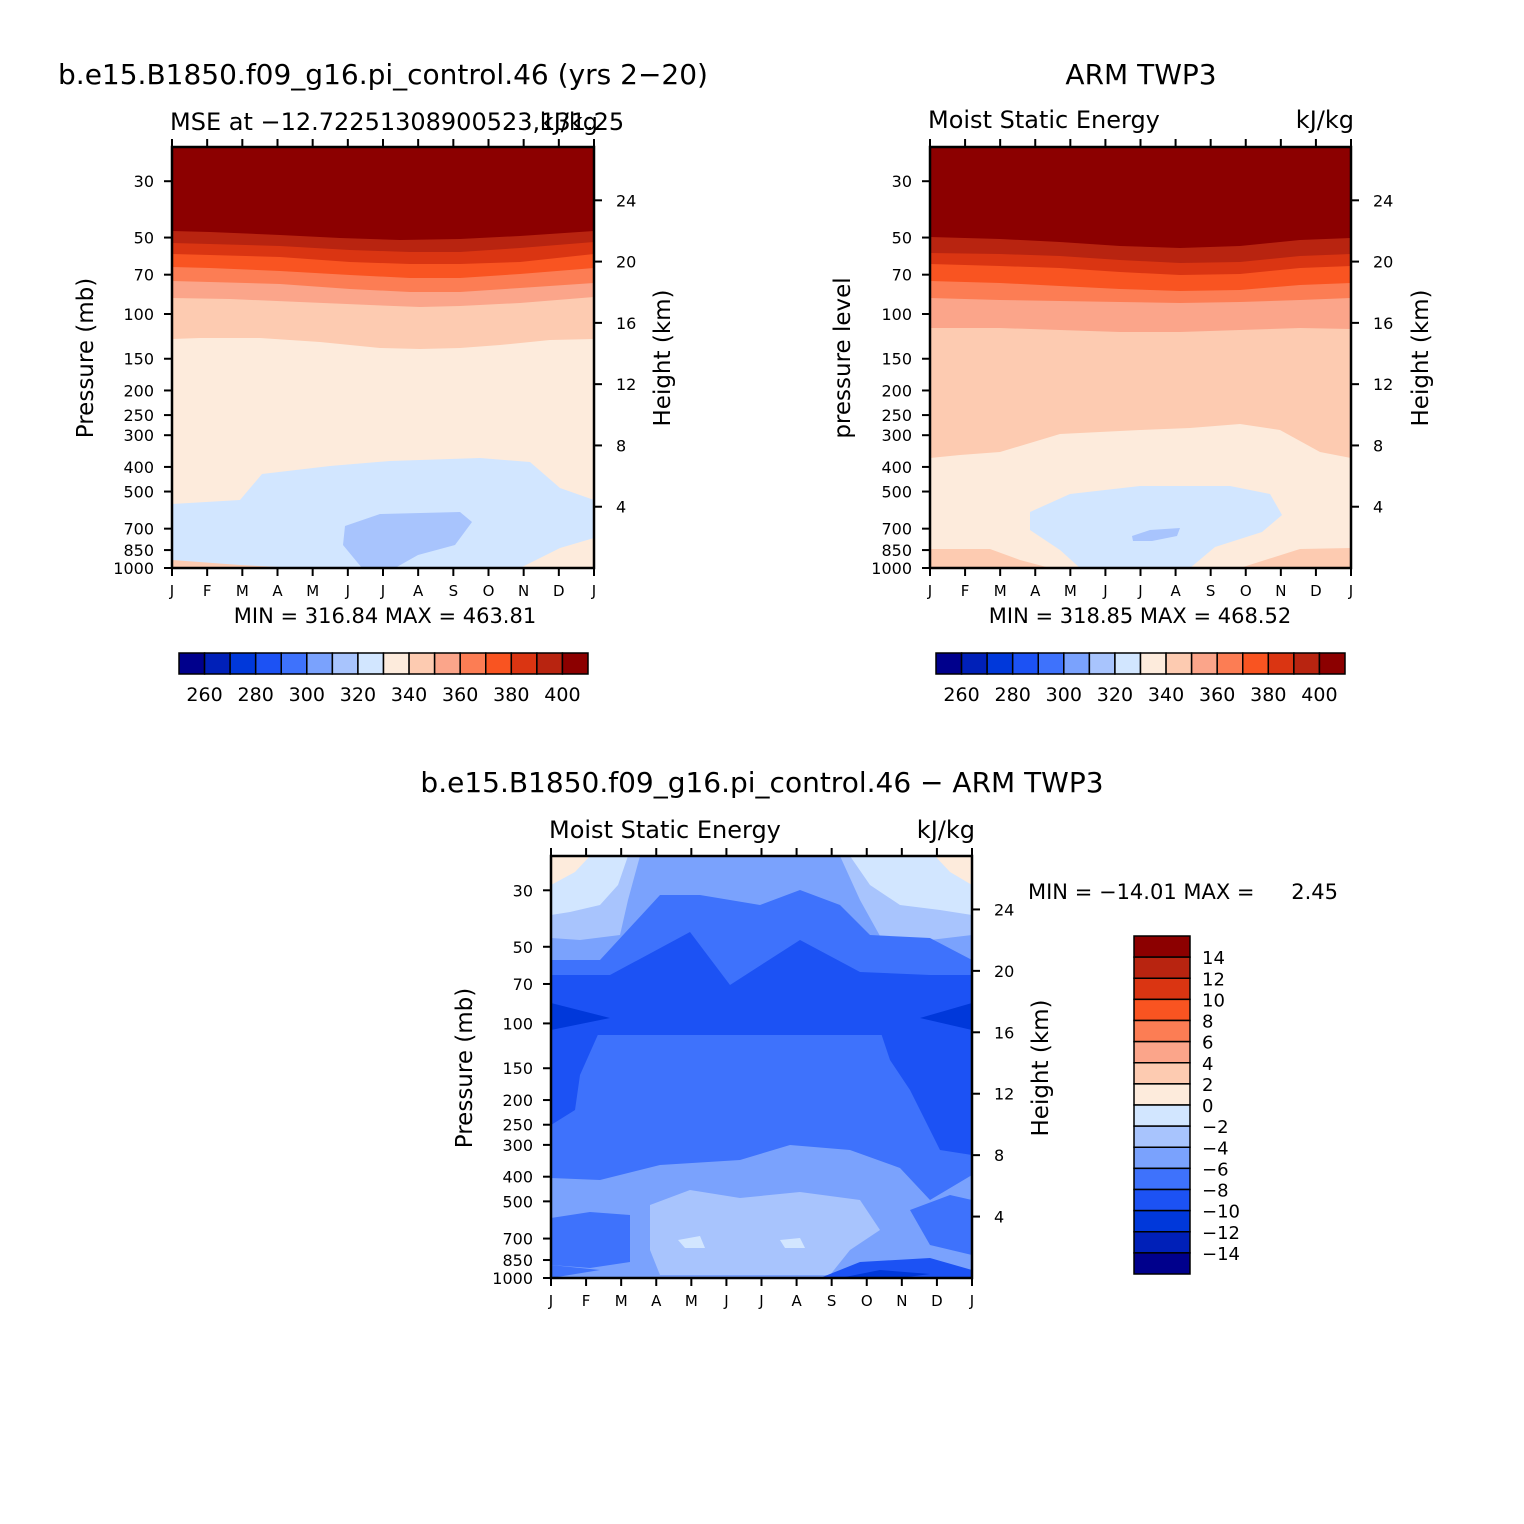 This screenshot has height=1524, width=1524. I want to click on obs-ylabel: pressure level, so click(843, 357).